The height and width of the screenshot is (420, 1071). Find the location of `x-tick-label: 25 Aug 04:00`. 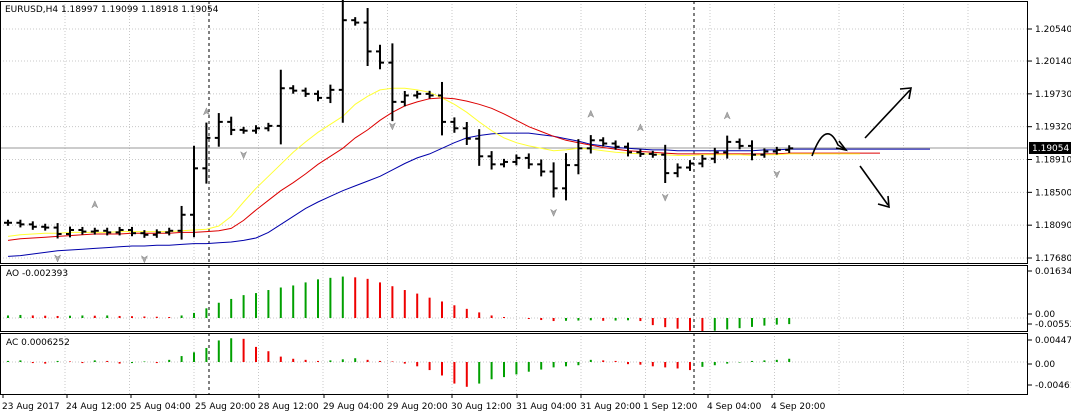

x-tick-label: 25 Aug 04:00 is located at coordinates (160, 407).